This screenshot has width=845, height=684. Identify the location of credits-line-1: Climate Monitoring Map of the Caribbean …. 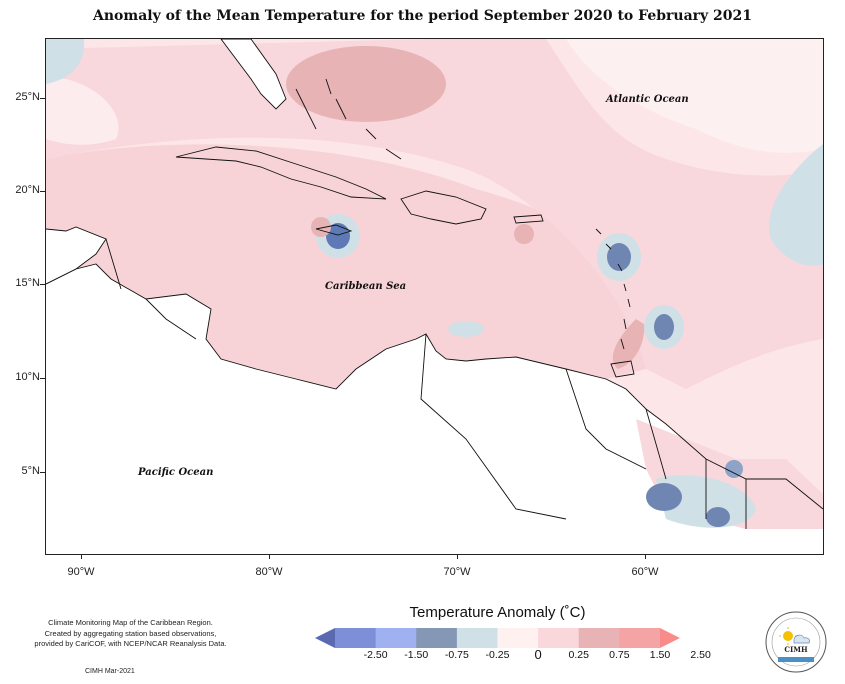
(130, 622).